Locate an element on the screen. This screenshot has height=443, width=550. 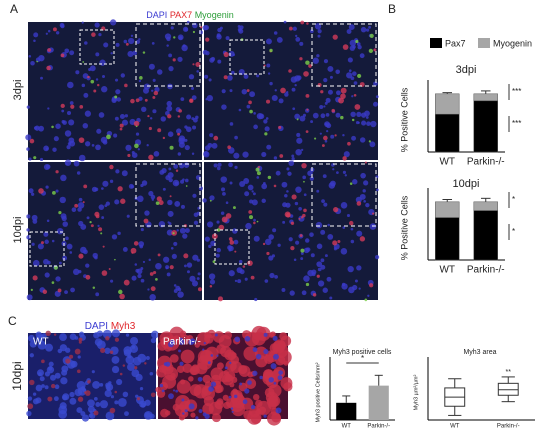
legend-label: Pax7 is located at coordinates (455, 43).